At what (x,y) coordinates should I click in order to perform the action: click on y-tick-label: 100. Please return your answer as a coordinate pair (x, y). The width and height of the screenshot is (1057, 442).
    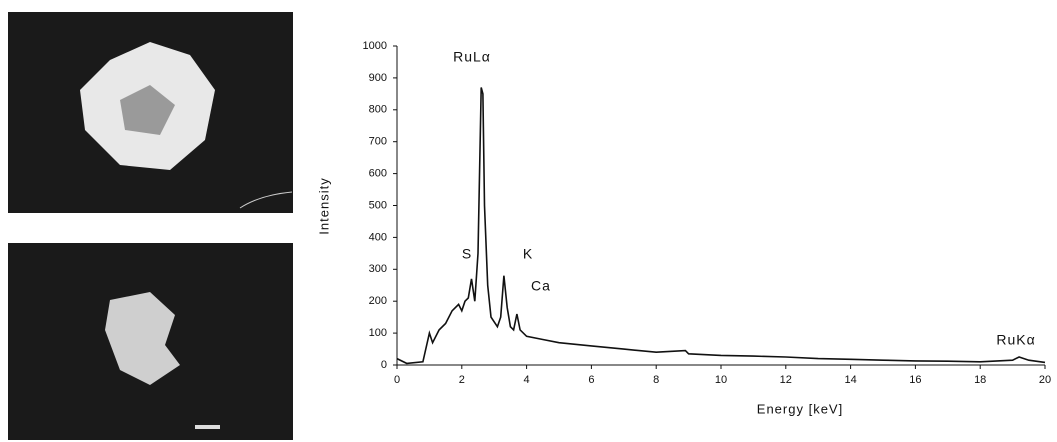
    Looking at the image, I should click on (378, 333).